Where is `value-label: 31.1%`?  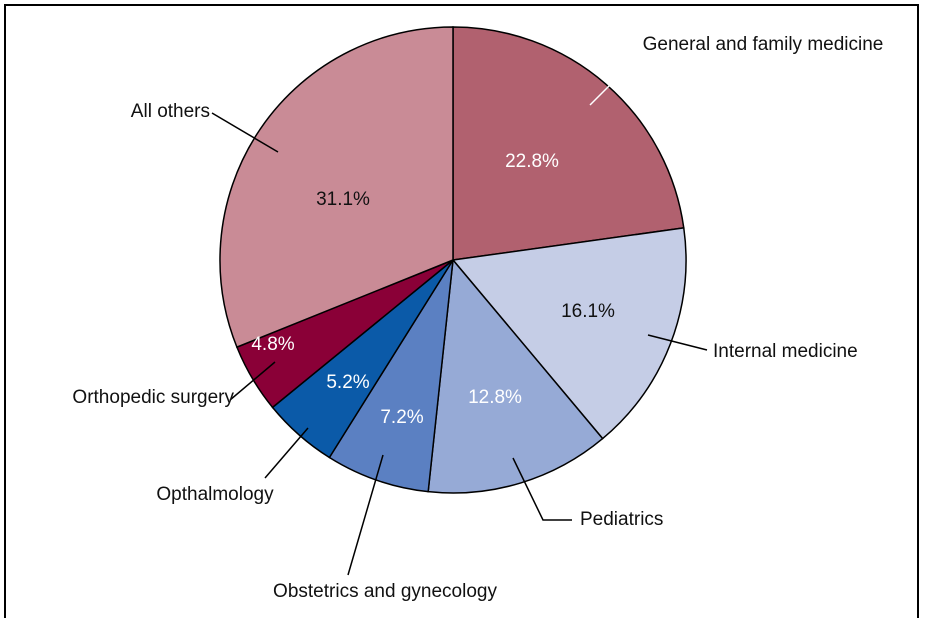
value-label: 31.1% is located at coordinates (343, 199).